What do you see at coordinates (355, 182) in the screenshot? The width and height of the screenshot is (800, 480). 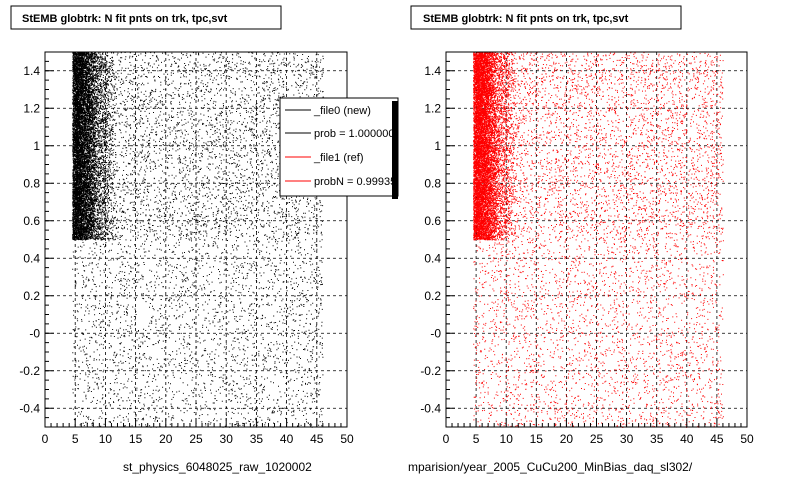 I see `legend-label-probn: probN = 0.99935` at bounding box center [355, 182].